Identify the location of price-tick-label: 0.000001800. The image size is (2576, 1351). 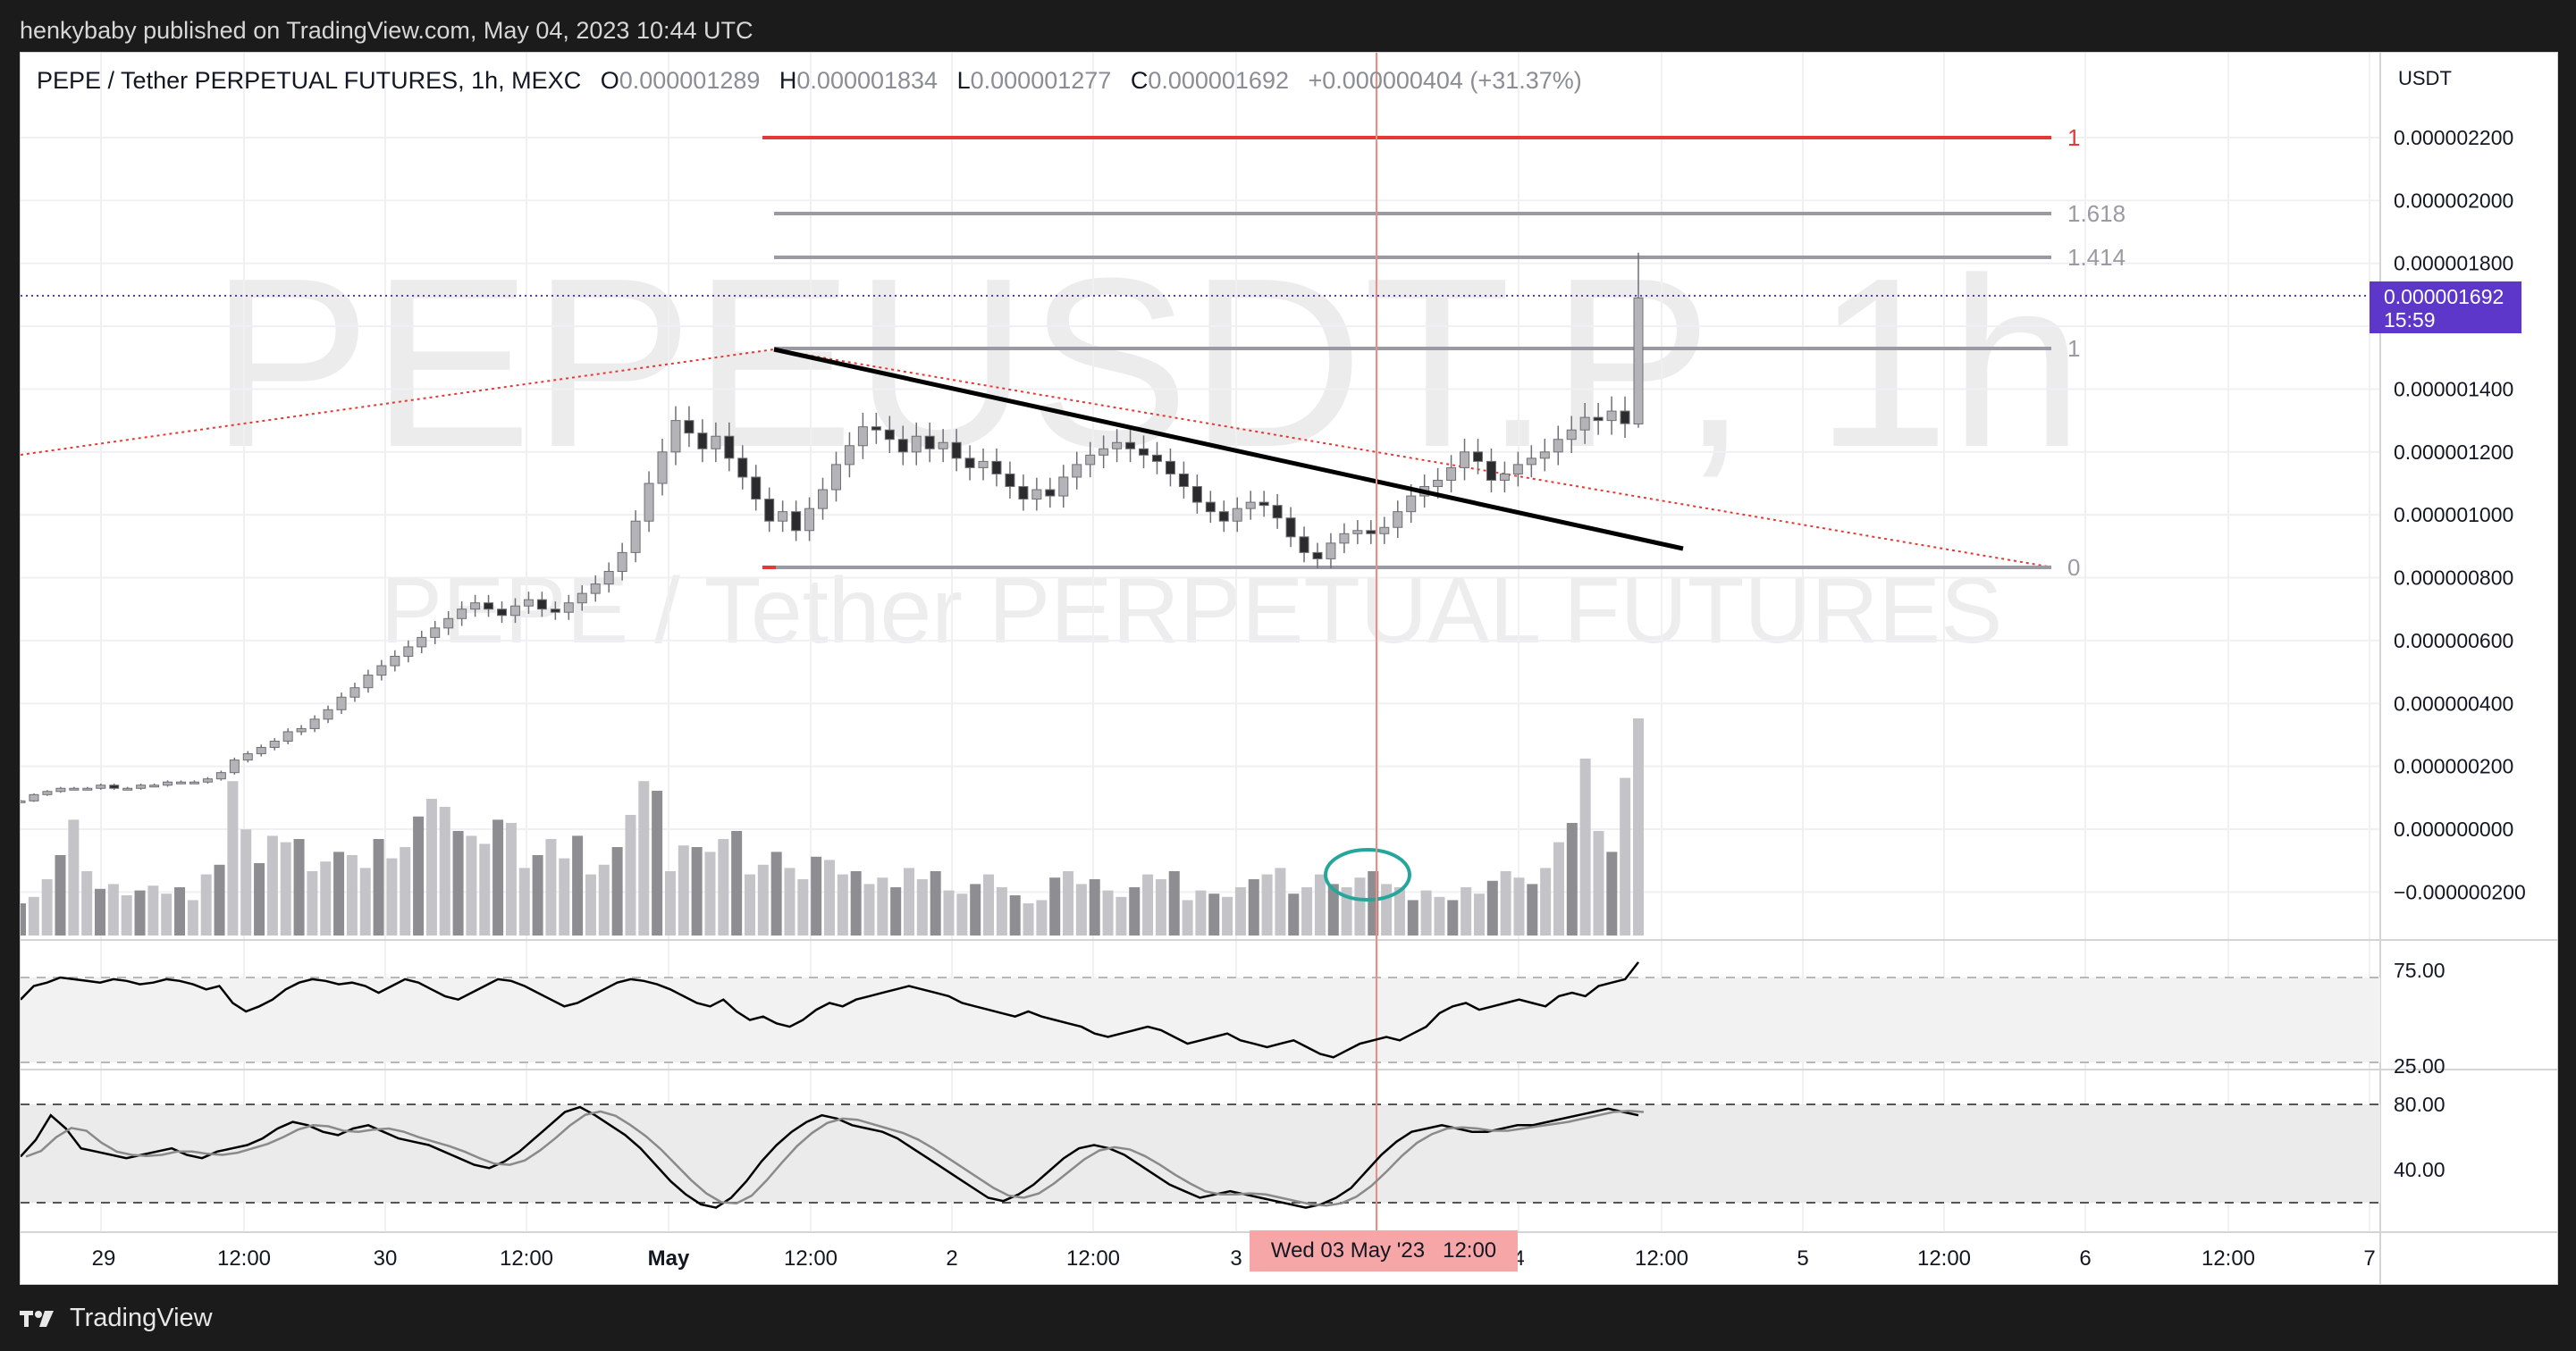
(2454, 263).